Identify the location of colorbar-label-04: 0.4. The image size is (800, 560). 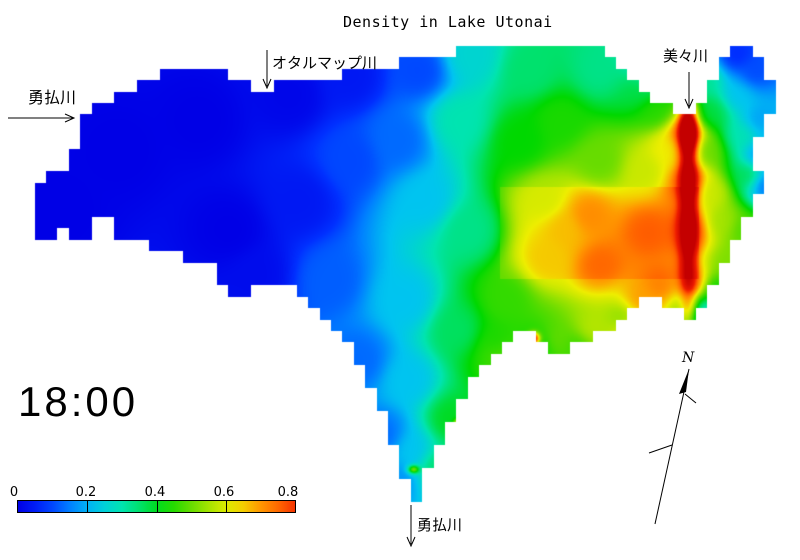
(155, 492).